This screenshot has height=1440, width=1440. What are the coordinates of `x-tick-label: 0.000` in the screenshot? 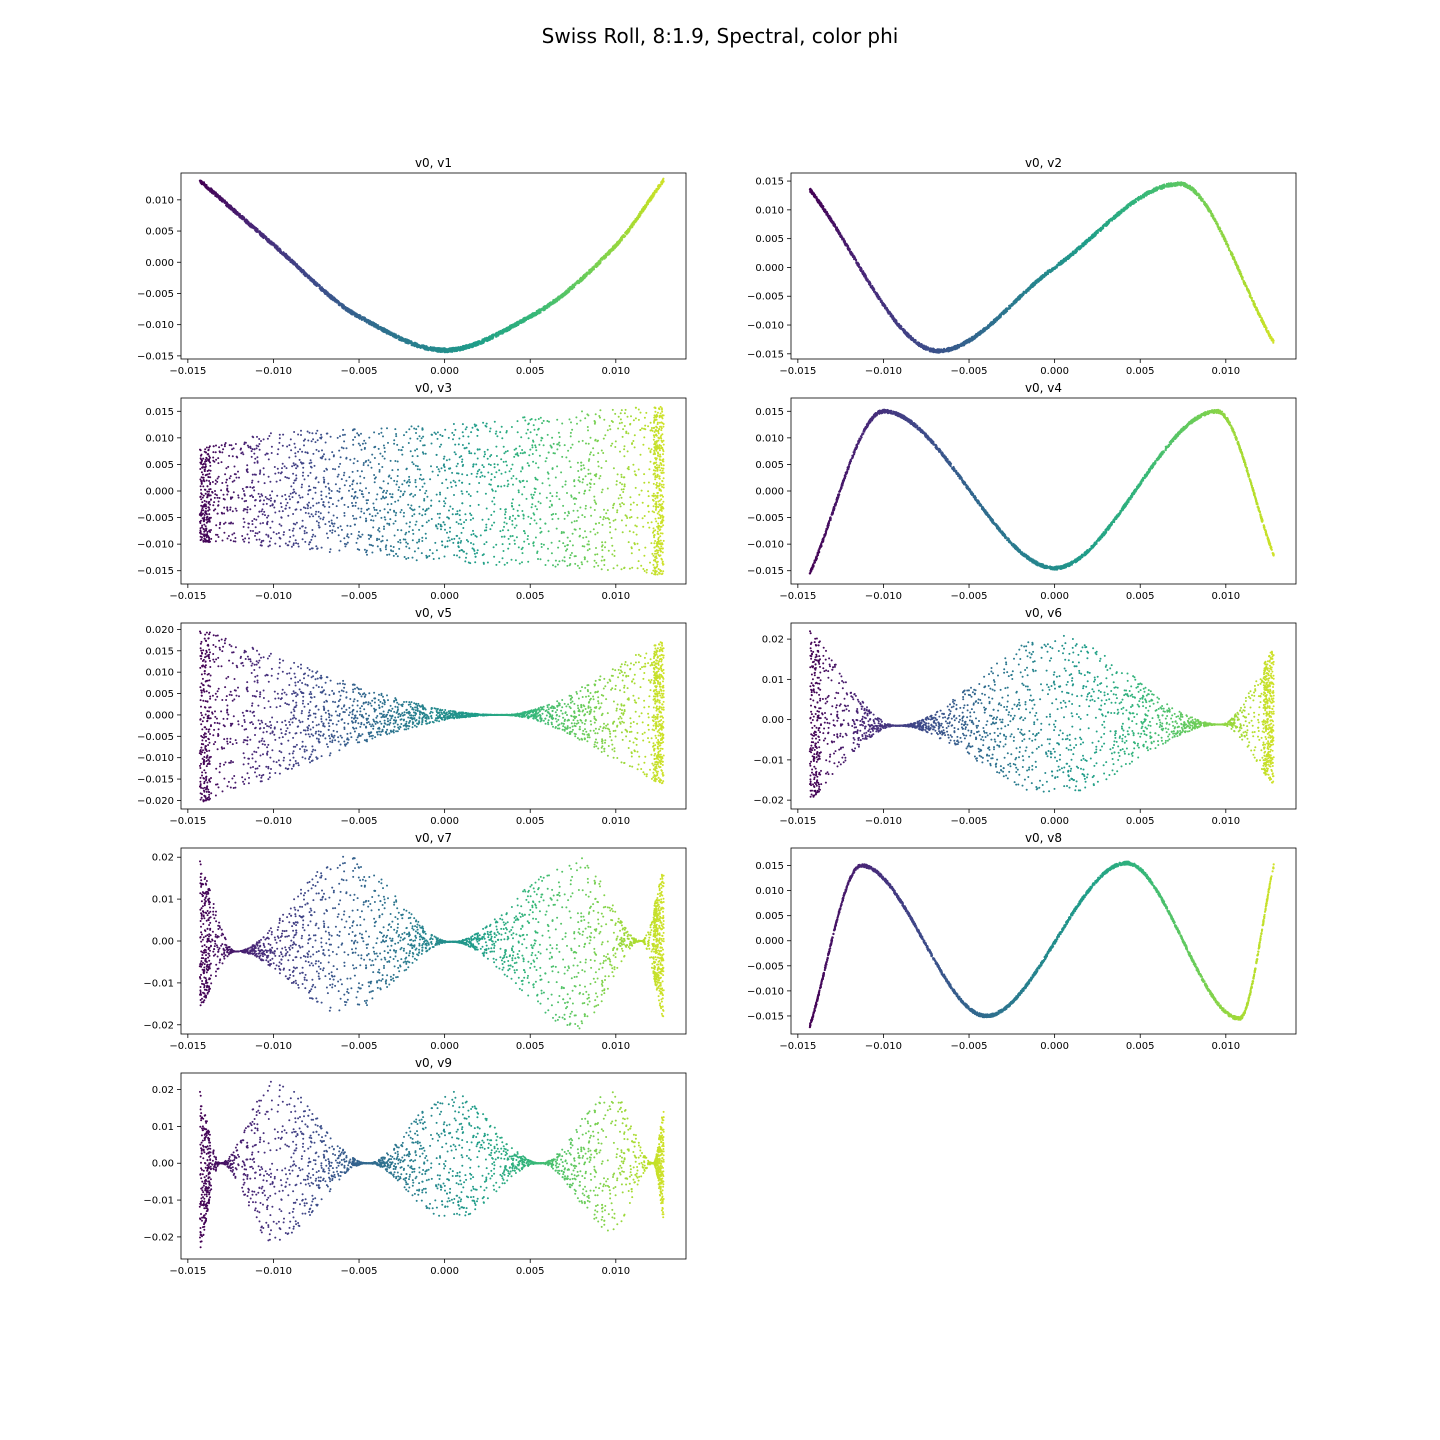 It's located at (444, 371).